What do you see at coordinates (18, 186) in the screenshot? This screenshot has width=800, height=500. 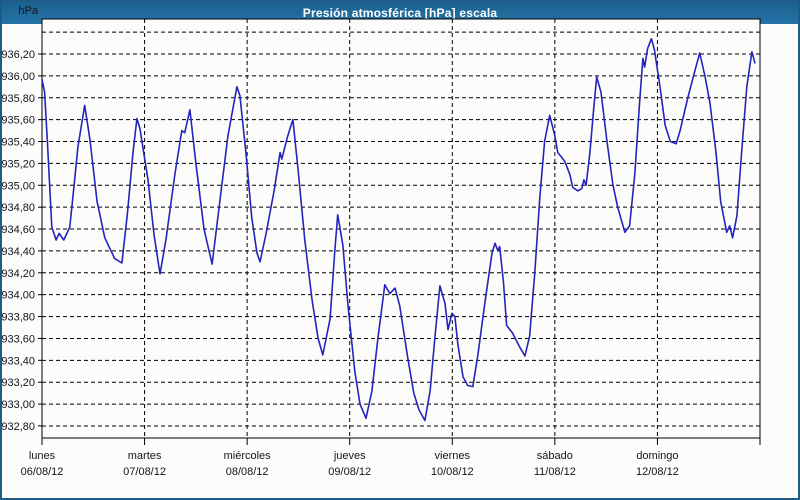 I see `y-tick-label: 935,00` at bounding box center [18, 186].